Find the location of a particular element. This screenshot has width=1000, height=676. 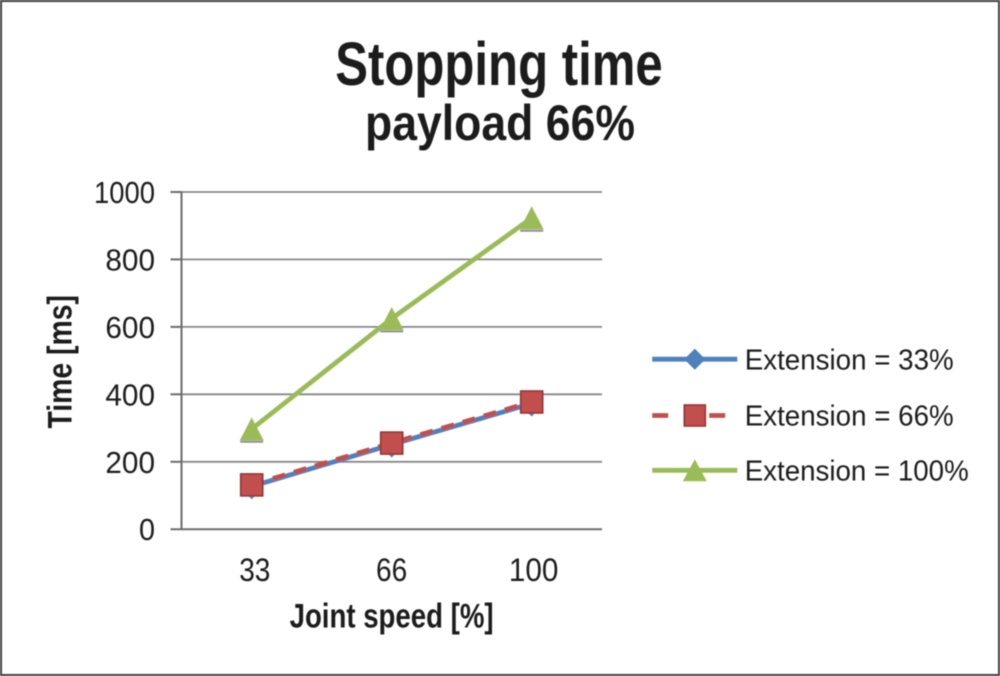

svg-text: 33 is located at coordinates (254, 570).